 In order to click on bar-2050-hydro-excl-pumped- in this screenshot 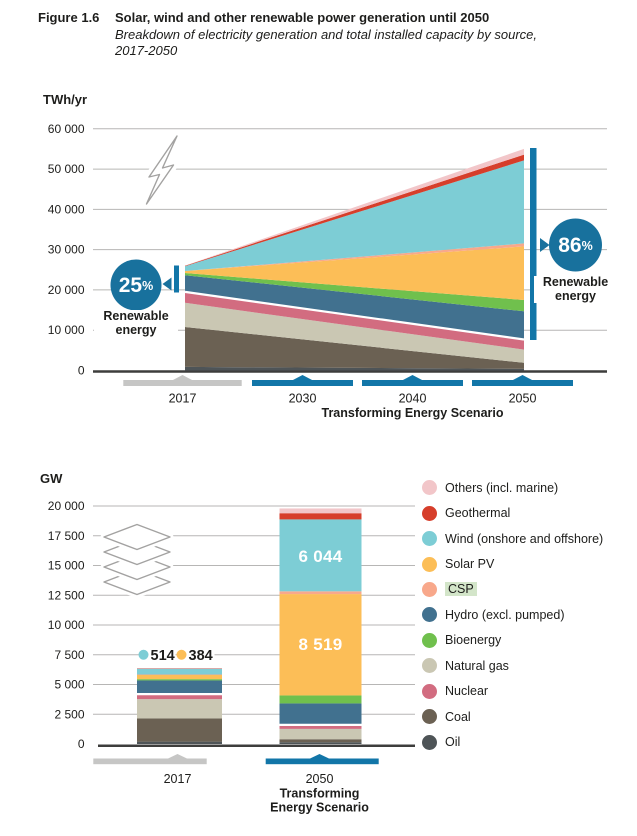, I will do `click(320, 714)`.